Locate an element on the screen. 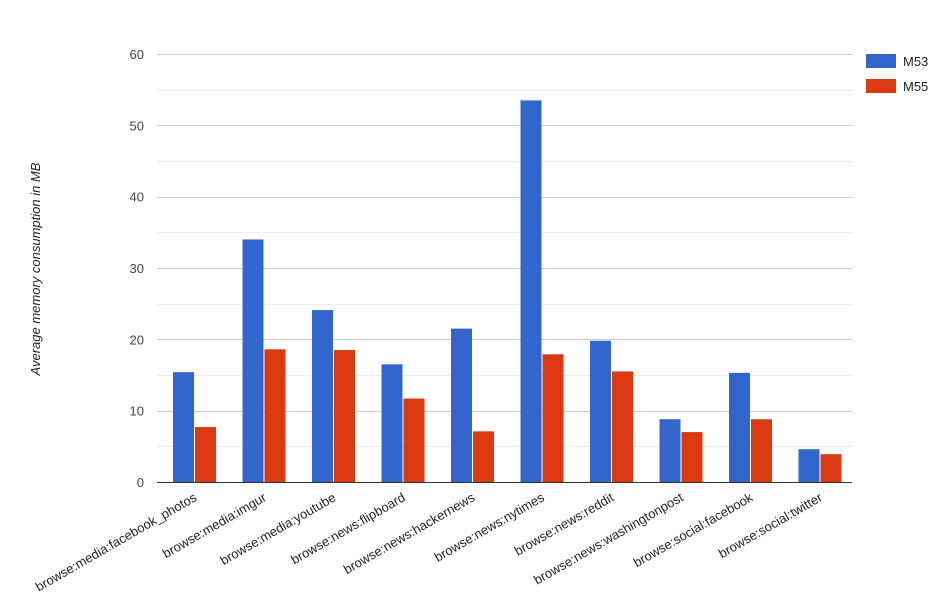 The image size is (946, 611). y-tick-label: 20 is located at coordinates (137, 339).